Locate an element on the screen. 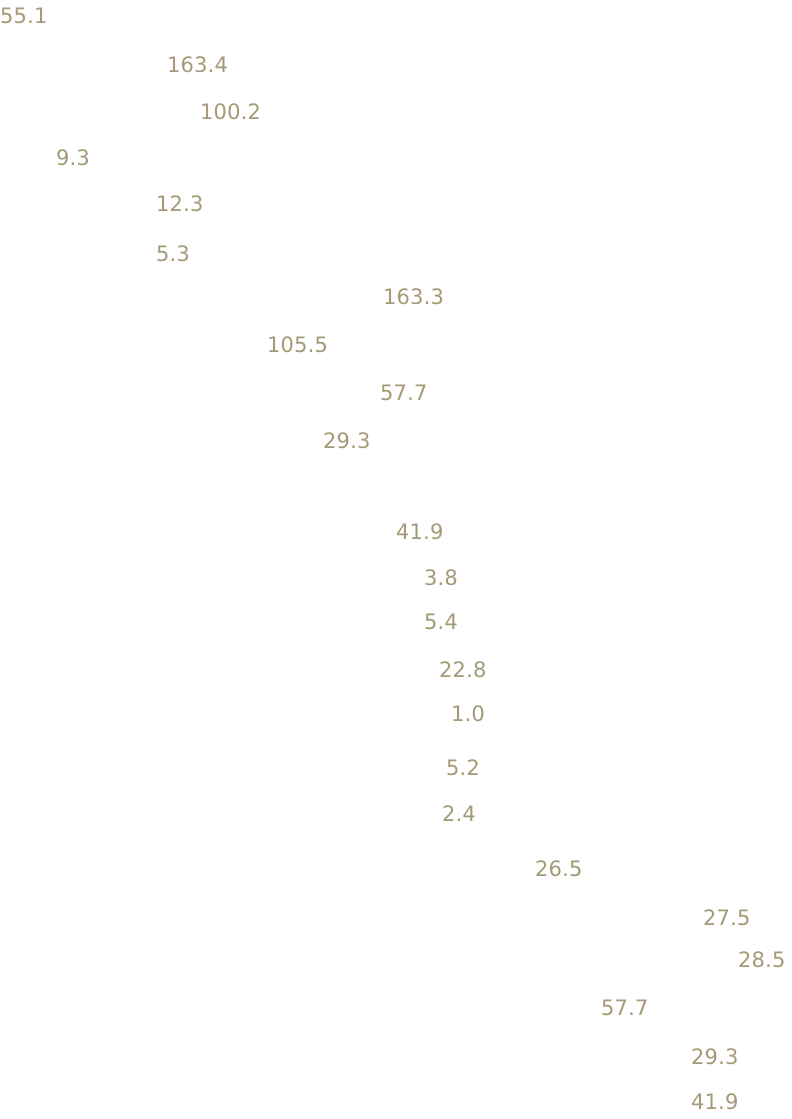 This screenshot has height=1119, width=792. value-label: 1.0 is located at coordinates (468, 714).